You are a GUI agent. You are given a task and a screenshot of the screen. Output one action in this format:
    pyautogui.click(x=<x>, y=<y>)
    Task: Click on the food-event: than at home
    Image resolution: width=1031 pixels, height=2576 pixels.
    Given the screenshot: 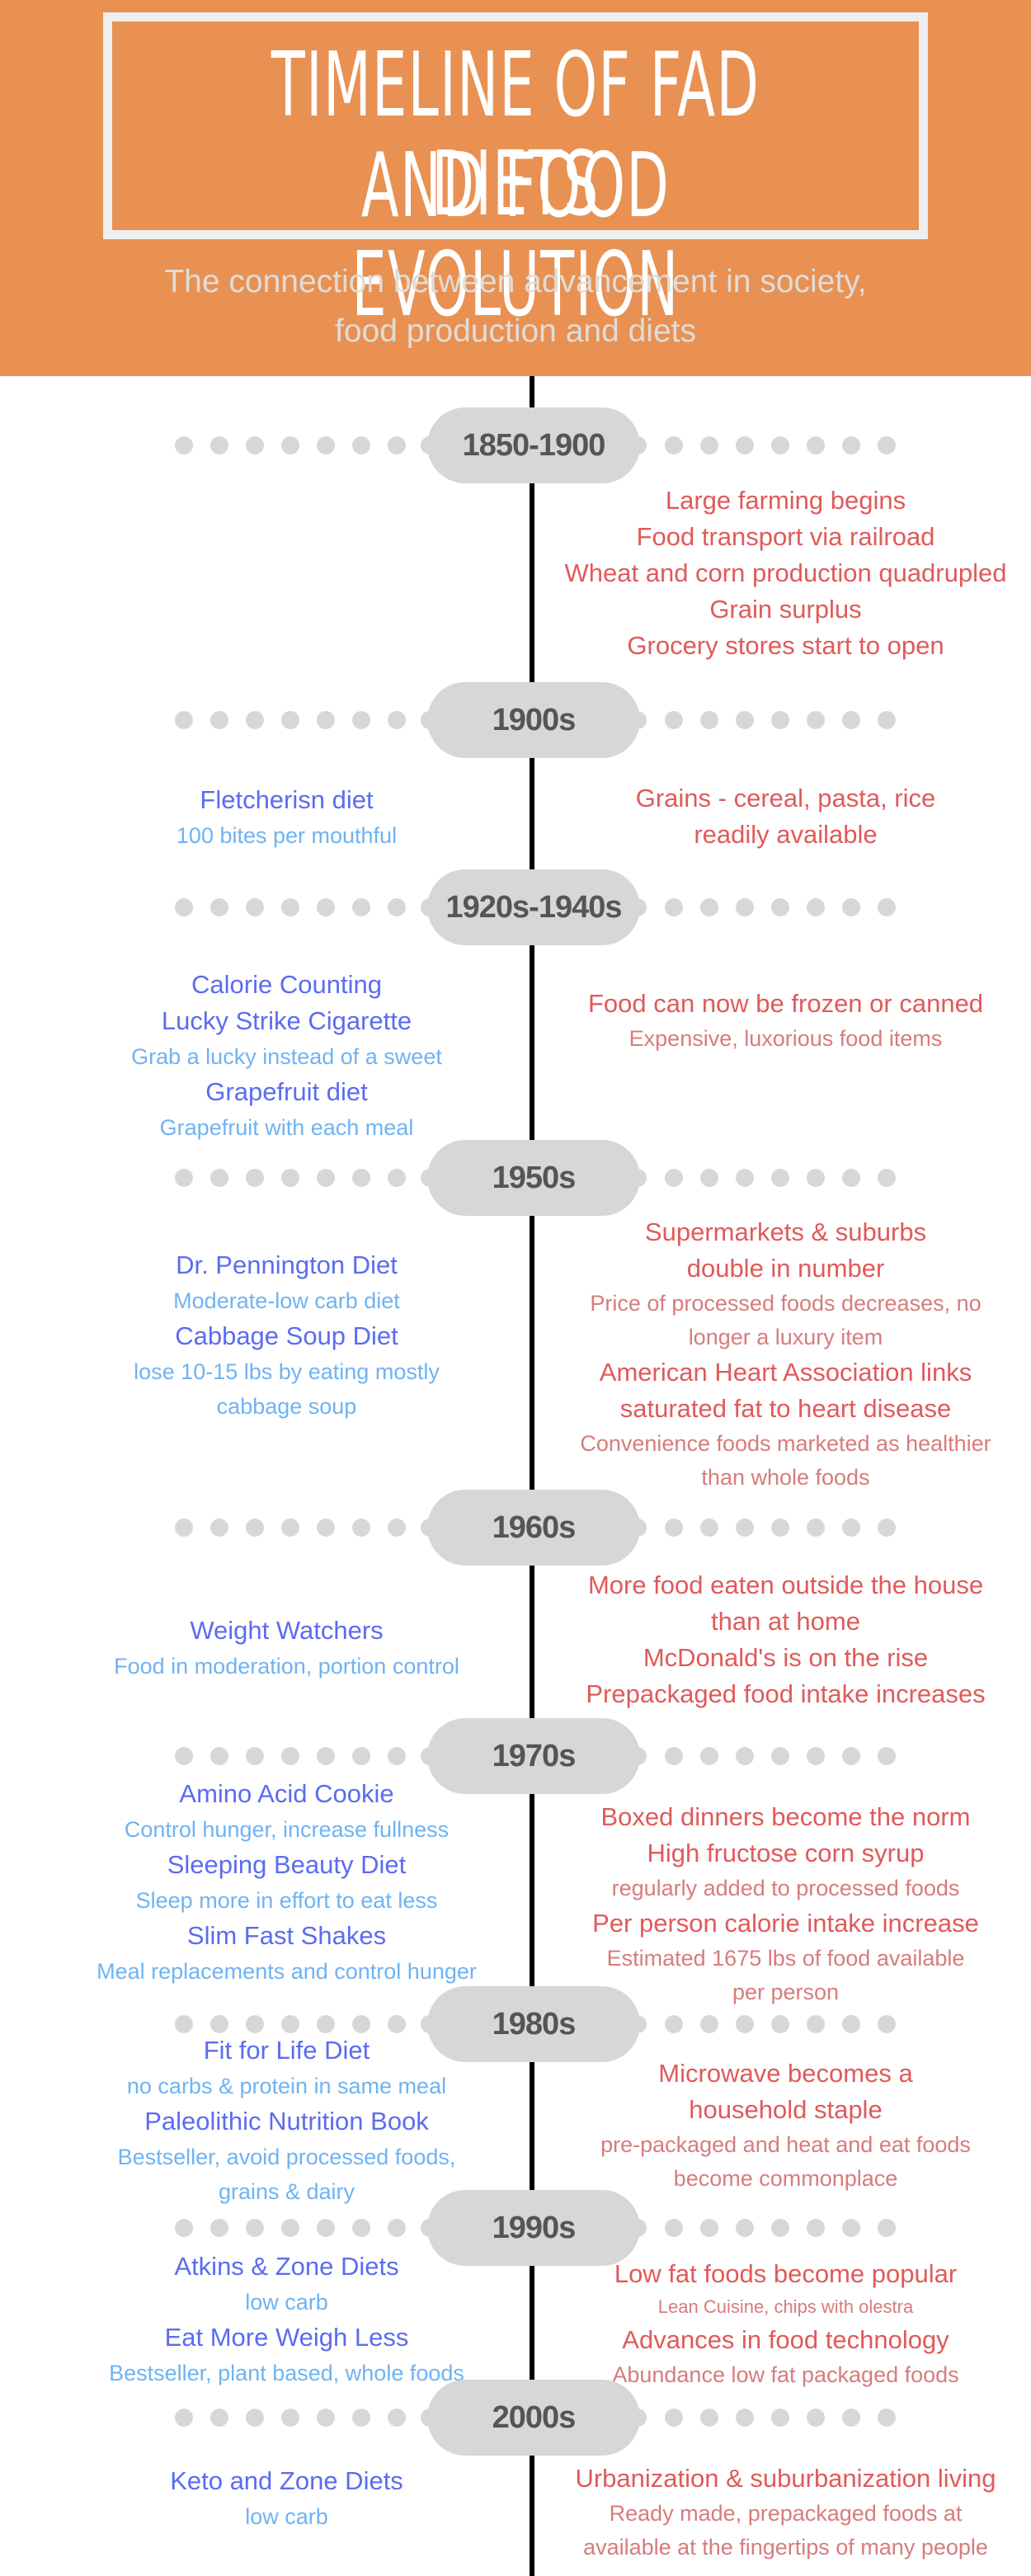 What is the action you would take?
    pyautogui.click(x=785, y=1621)
    